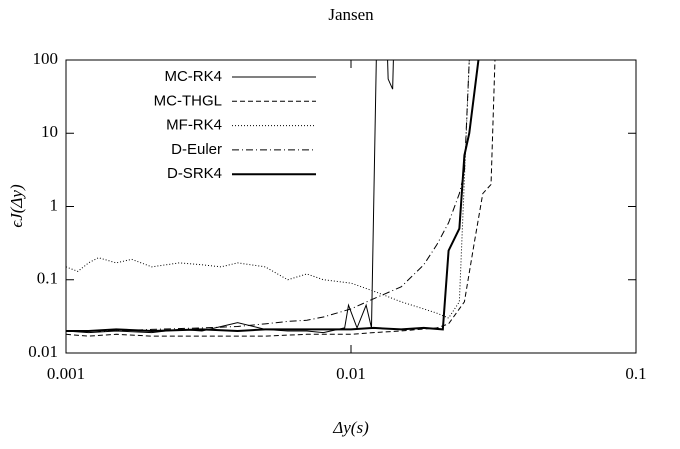  What do you see at coordinates (43, 351) in the screenshot?
I see `y-tick-label: 0.01` at bounding box center [43, 351].